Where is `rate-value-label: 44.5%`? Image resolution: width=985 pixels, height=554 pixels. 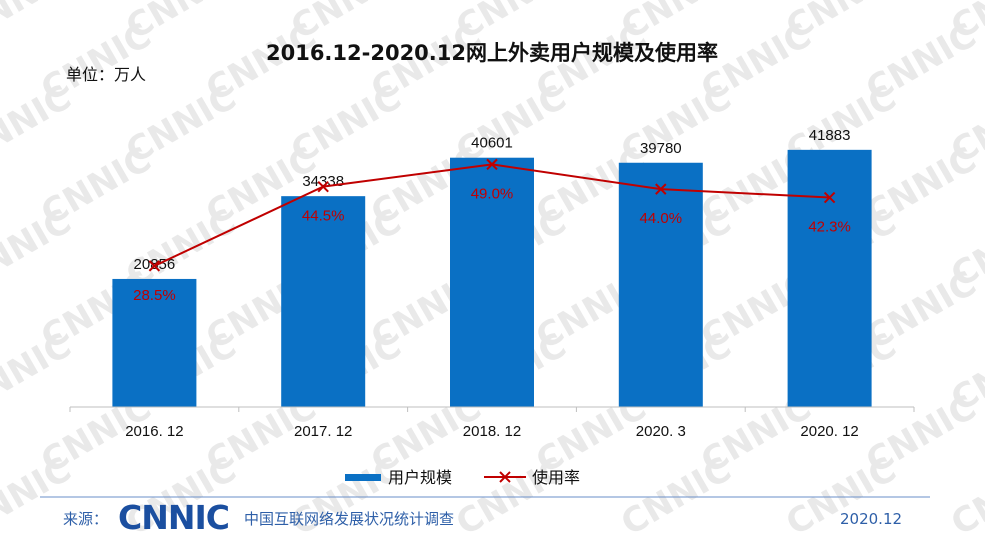
rate-value-label: 44.5% is located at coordinates (323, 216).